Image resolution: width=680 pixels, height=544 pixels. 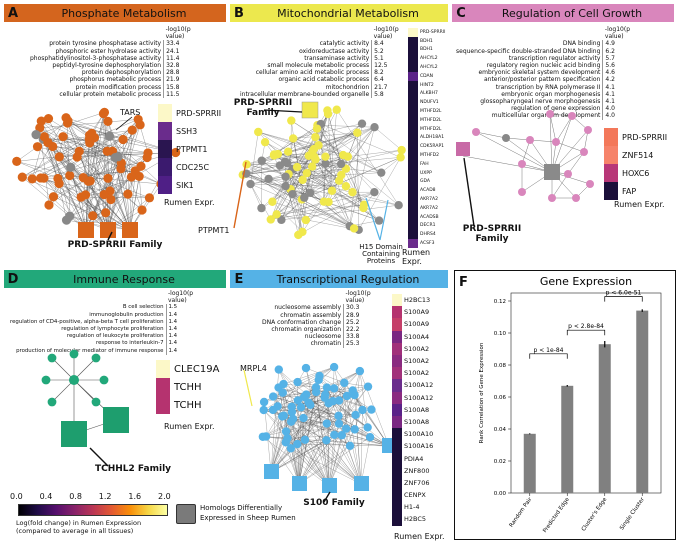 What do you see at coordinates (348, 13) in the screenshot?
I see `panel-title: Mitochondrial Metabolism` at bounding box center [348, 13].